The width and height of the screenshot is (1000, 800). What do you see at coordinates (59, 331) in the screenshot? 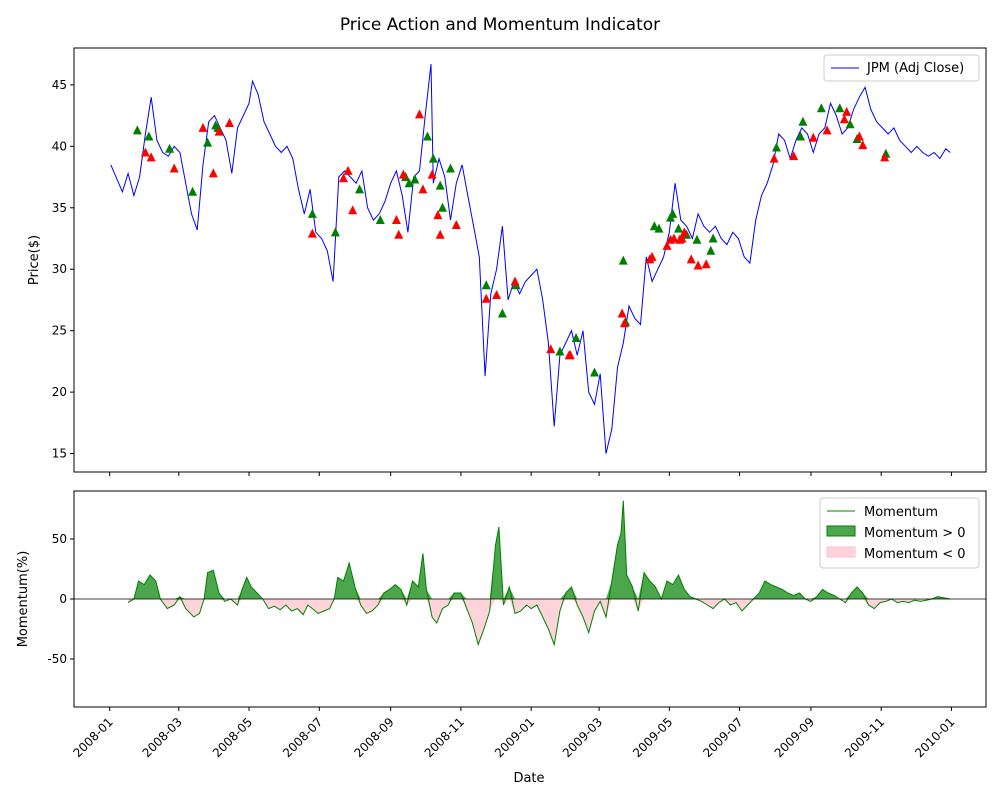
I see `price-y-tick-label: 25` at bounding box center [59, 331].